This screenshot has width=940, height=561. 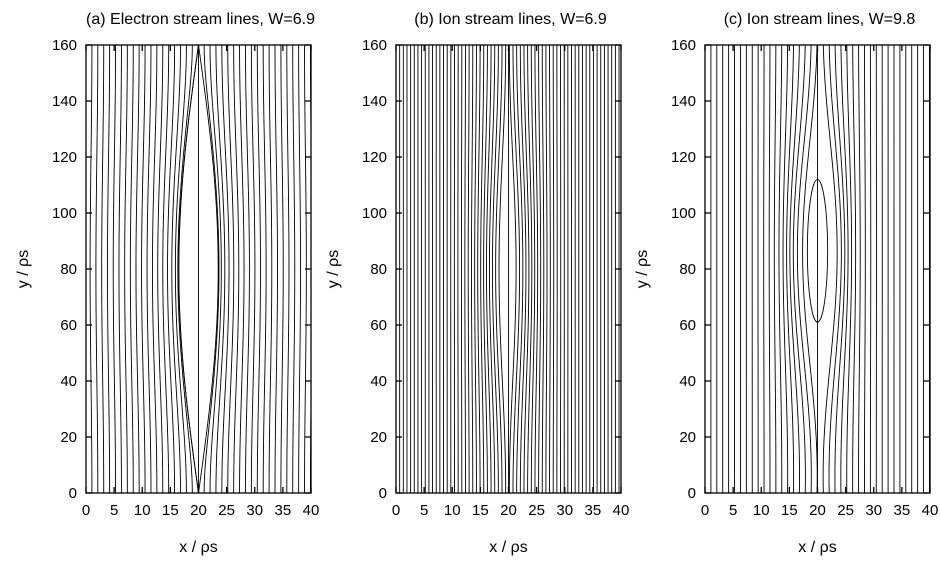 What do you see at coordinates (789, 510) in the screenshot?
I see `x-tick-label: 15` at bounding box center [789, 510].